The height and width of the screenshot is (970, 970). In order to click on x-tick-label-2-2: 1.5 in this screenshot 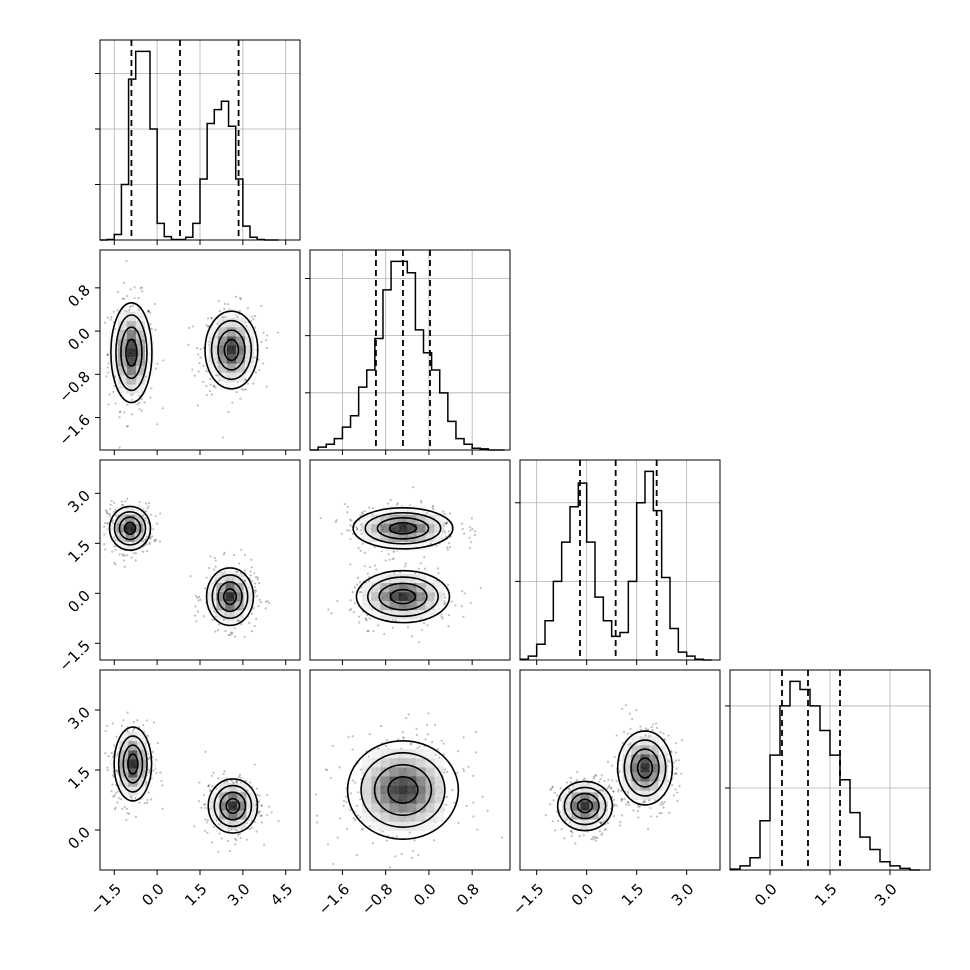, I will do `click(633, 895)`.